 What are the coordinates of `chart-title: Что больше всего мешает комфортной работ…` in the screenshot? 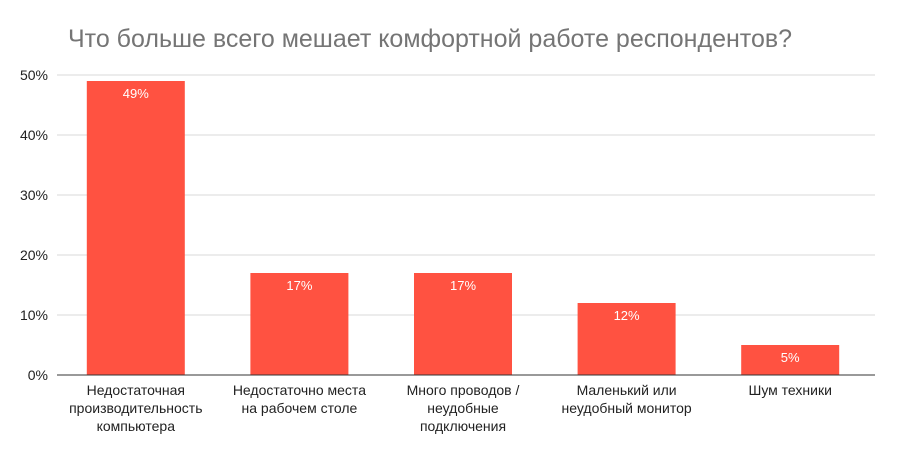 It's located at (430, 39).